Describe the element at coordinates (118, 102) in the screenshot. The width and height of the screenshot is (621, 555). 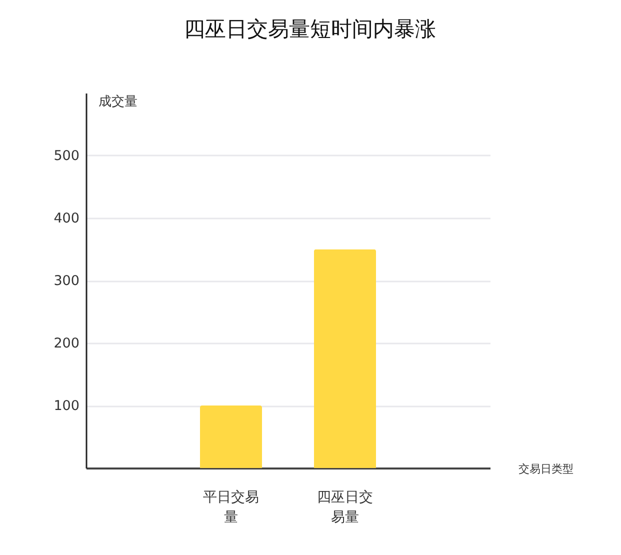
I see `y-axis-title: 成交量` at that location.